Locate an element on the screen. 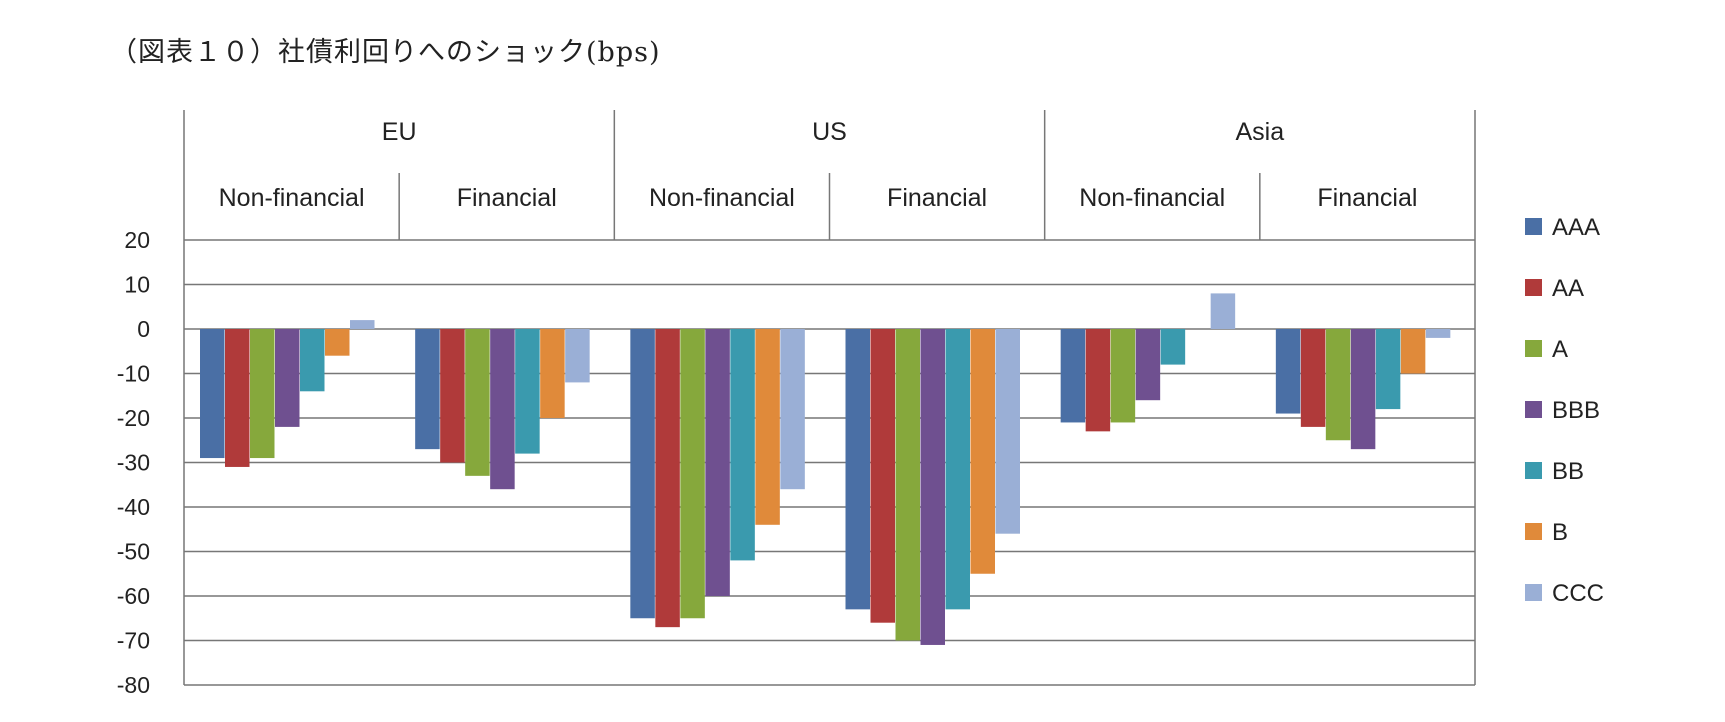  legend-swatch-aa is located at coordinates (1533, 287).